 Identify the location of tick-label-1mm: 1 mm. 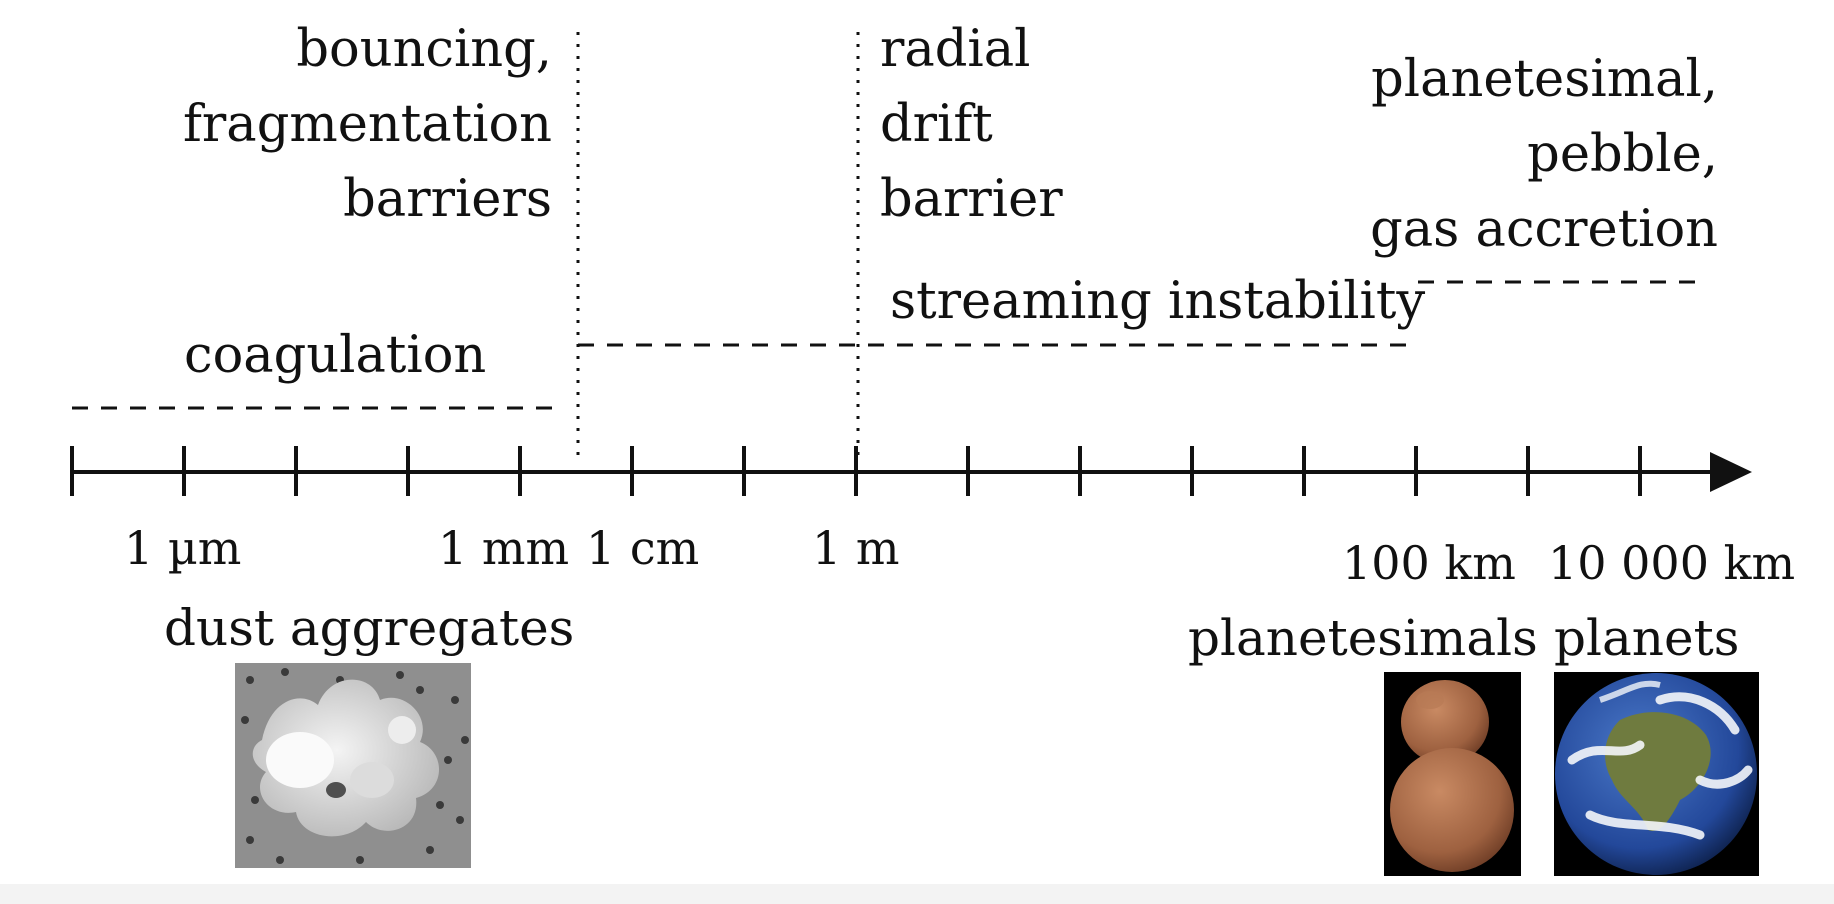
(504, 548).